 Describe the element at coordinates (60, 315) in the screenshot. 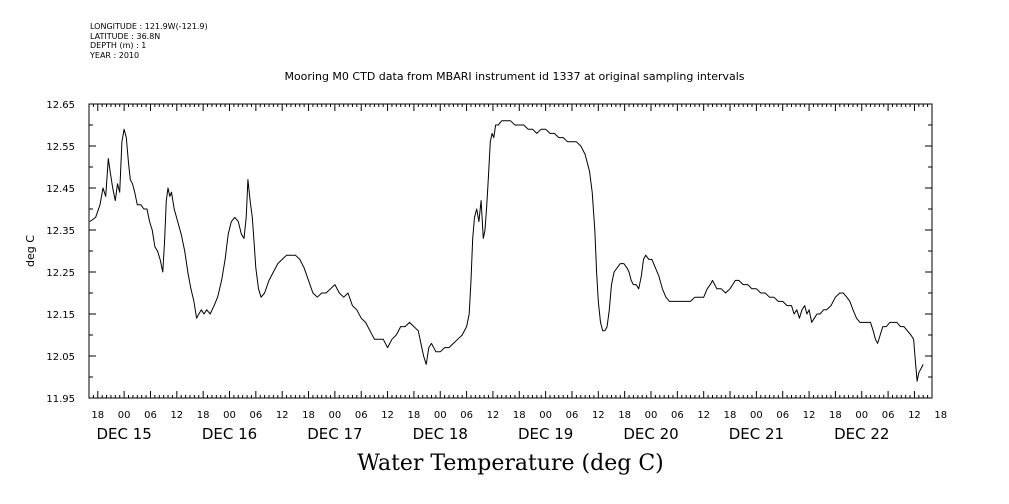

I see `y-tick-label: 12.15` at that location.